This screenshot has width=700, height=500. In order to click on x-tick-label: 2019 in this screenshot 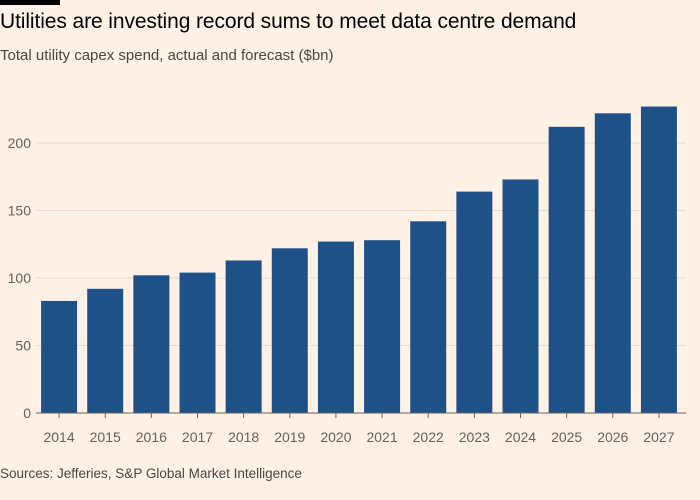, I will do `click(289, 437)`.